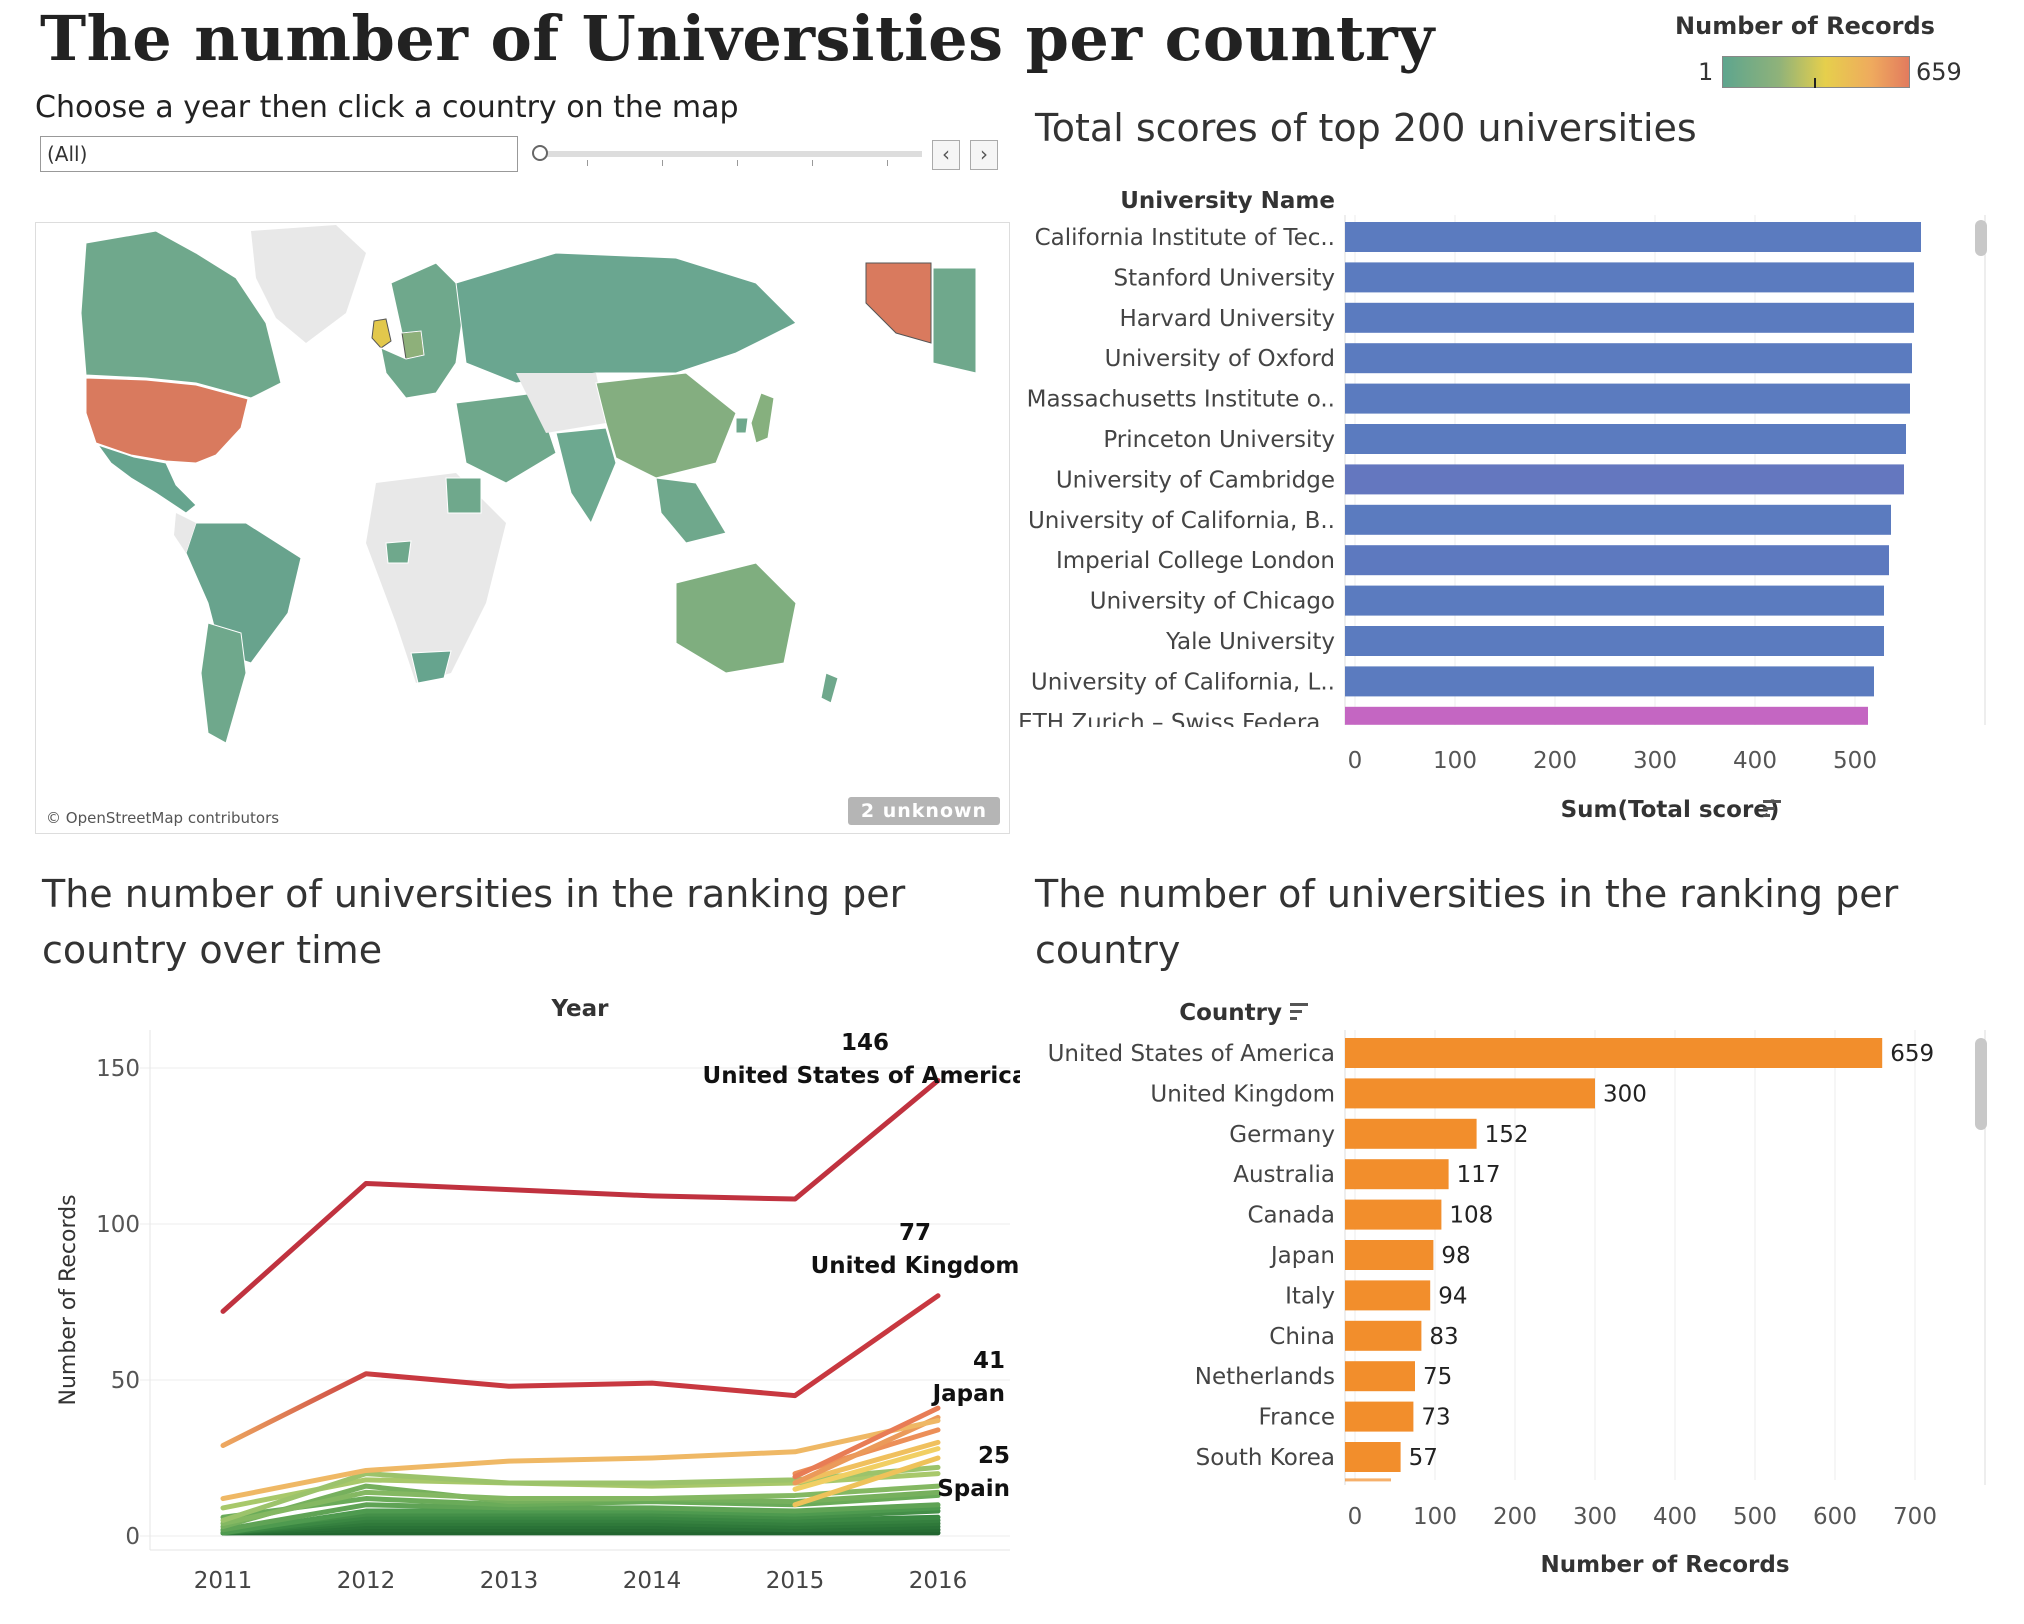 The height and width of the screenshot is (1624, 2024). Describe the element at coordinates (1212, 602) in the screenshot. I see `university-label: University of Chicago` at that location.